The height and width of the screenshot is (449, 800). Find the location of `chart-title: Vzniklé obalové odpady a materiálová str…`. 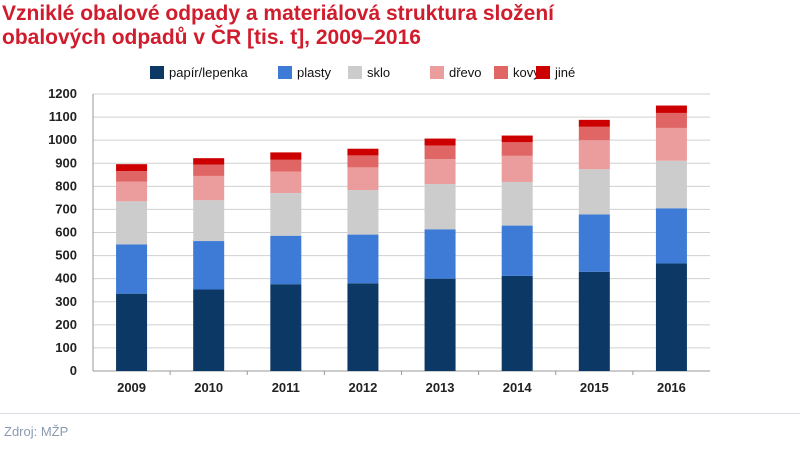

chart-title: Vzniklé obalové odpady a materiálová str… is located at coordinates (278, 26).